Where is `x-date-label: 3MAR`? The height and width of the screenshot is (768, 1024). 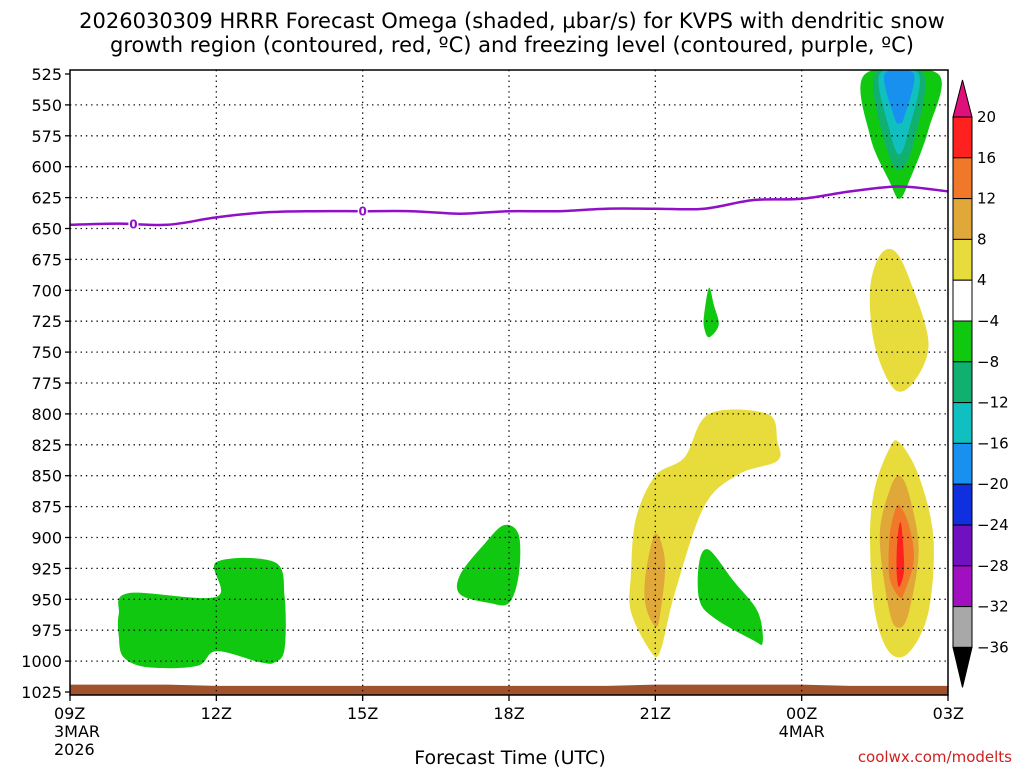
x-date-label: 3MAR is located at coordinates (77, 731).